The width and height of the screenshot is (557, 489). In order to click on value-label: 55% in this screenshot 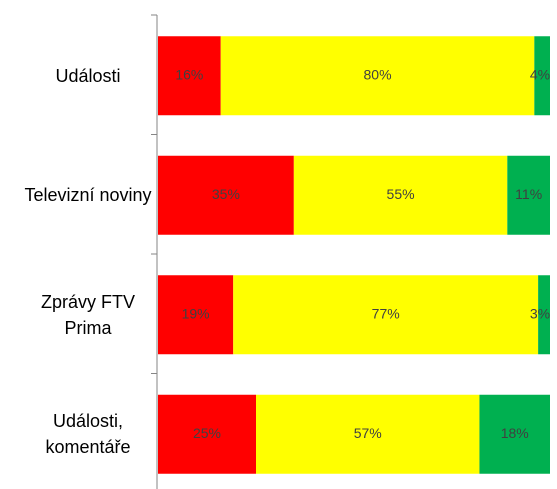, I will do `click(401, 194)`.